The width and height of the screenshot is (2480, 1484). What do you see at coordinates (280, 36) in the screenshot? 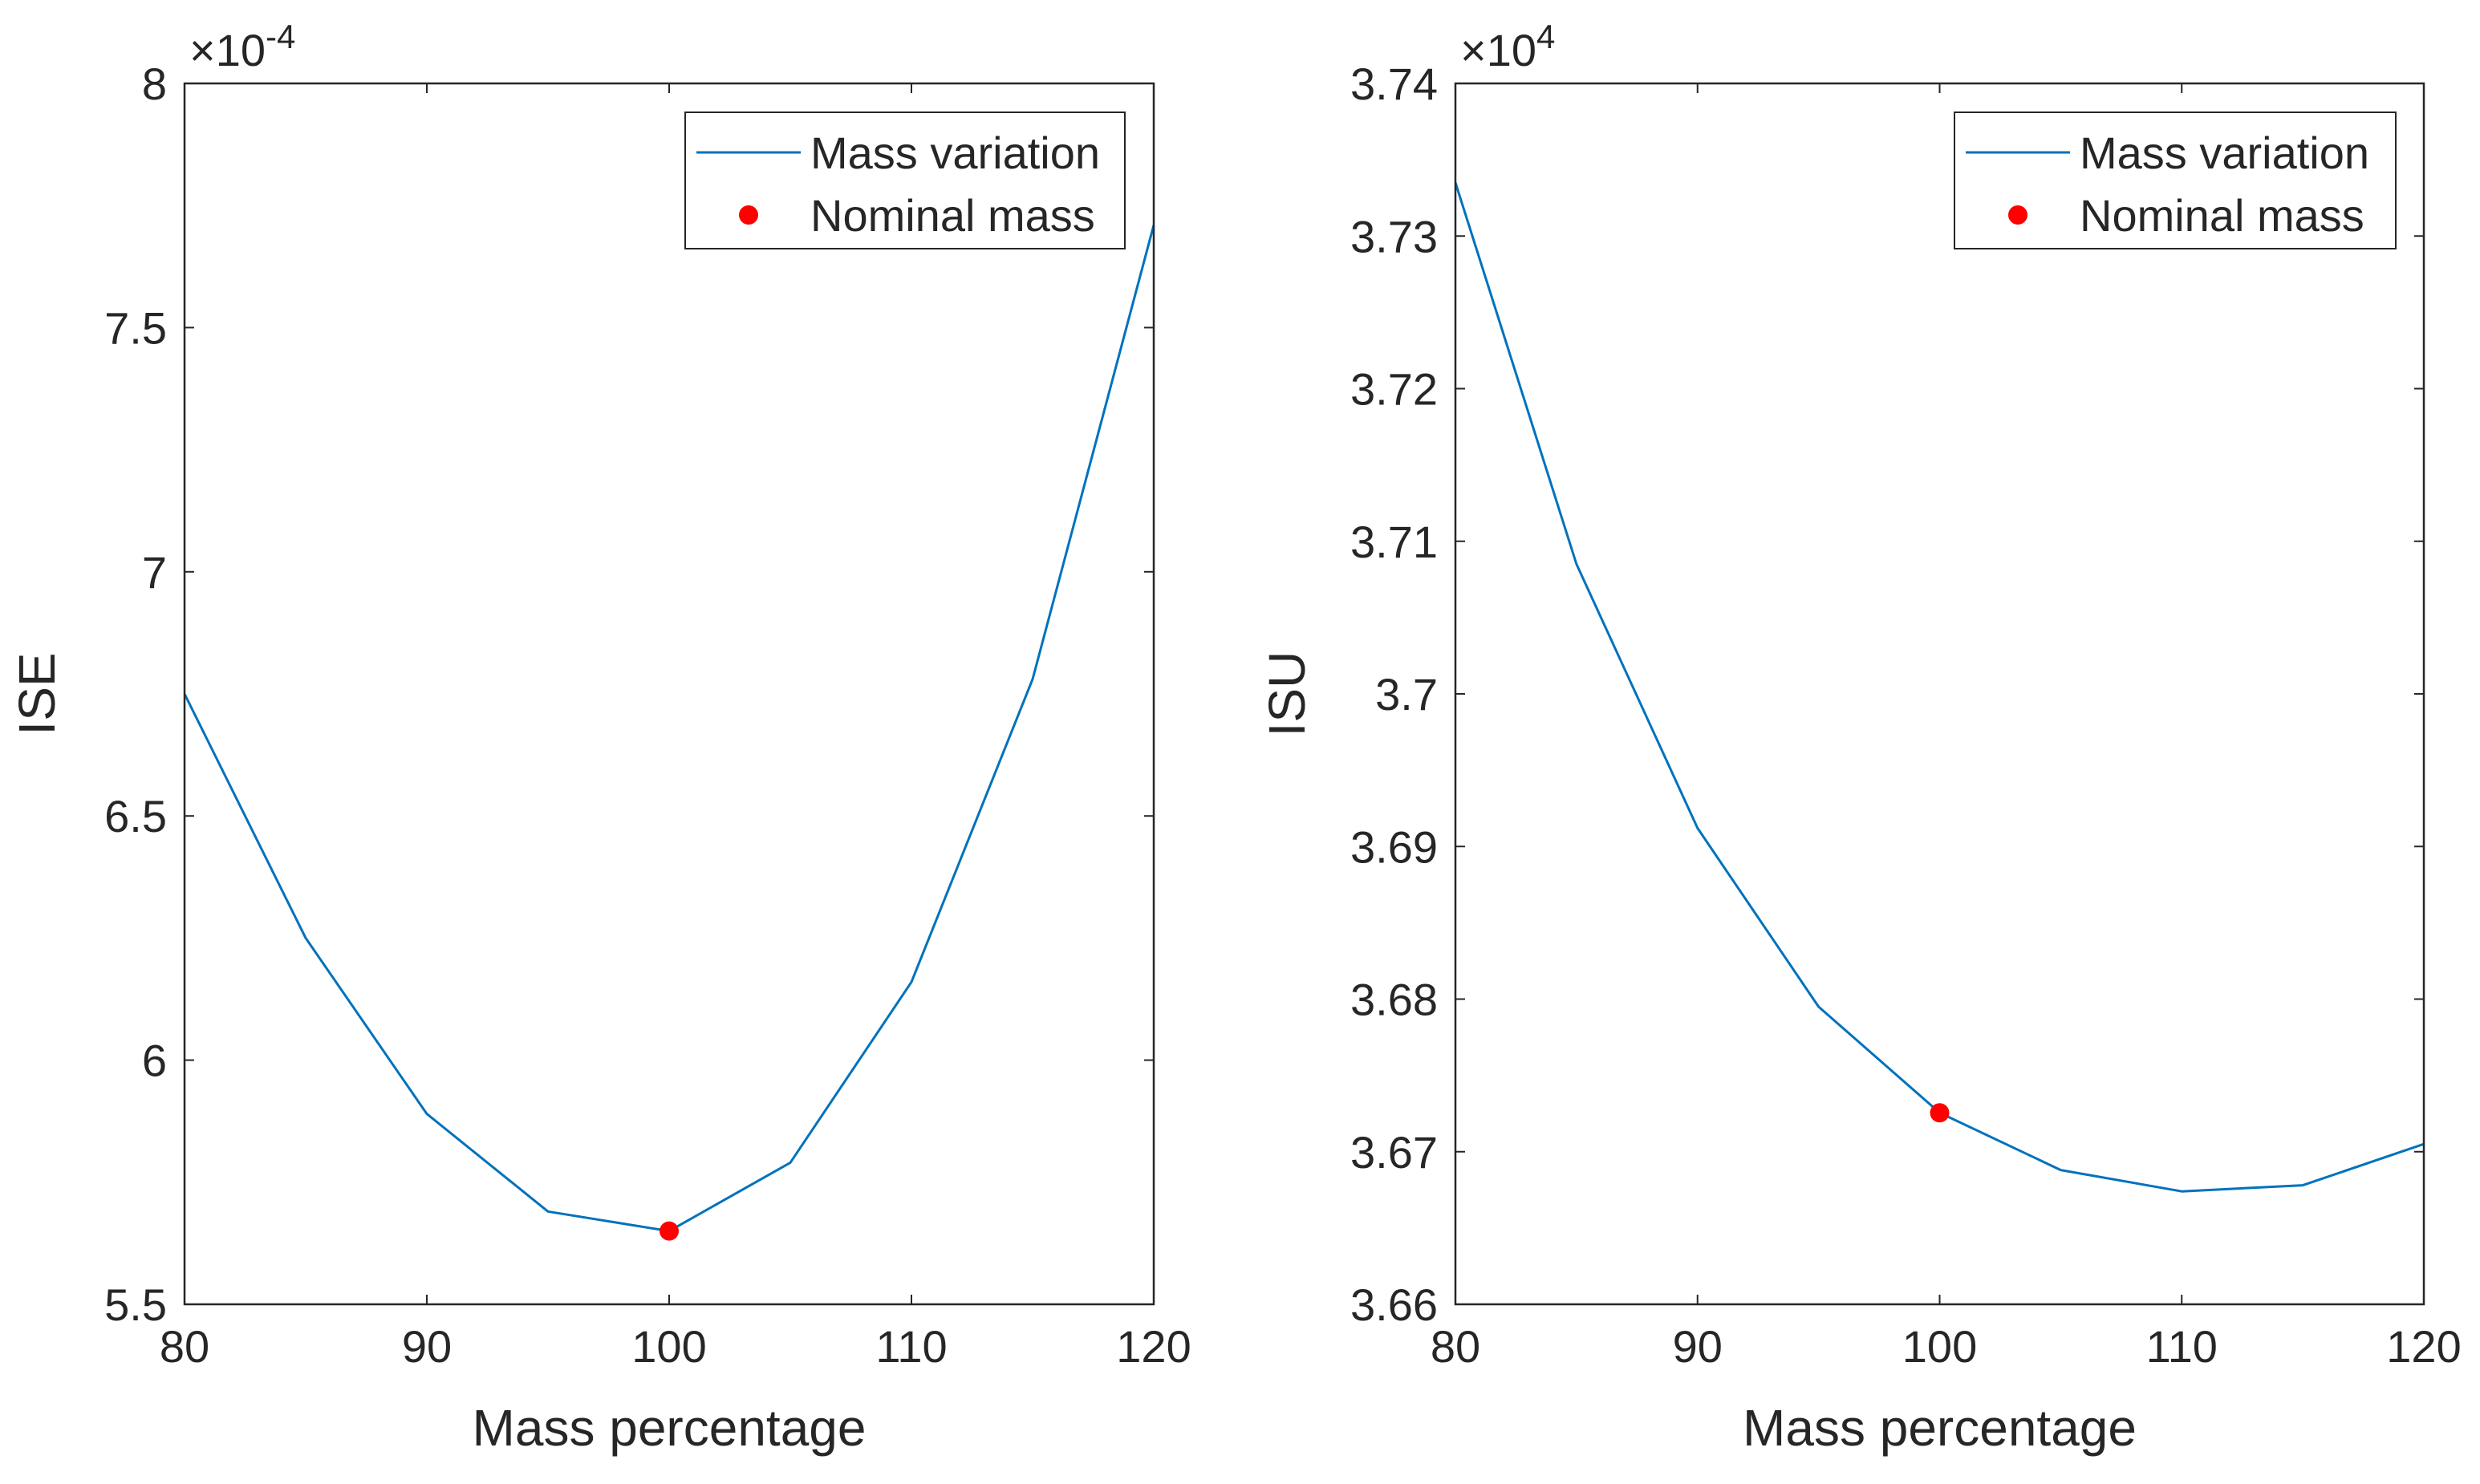
I see `axis-exponent-power: -4` at bounding box center [280, 36].